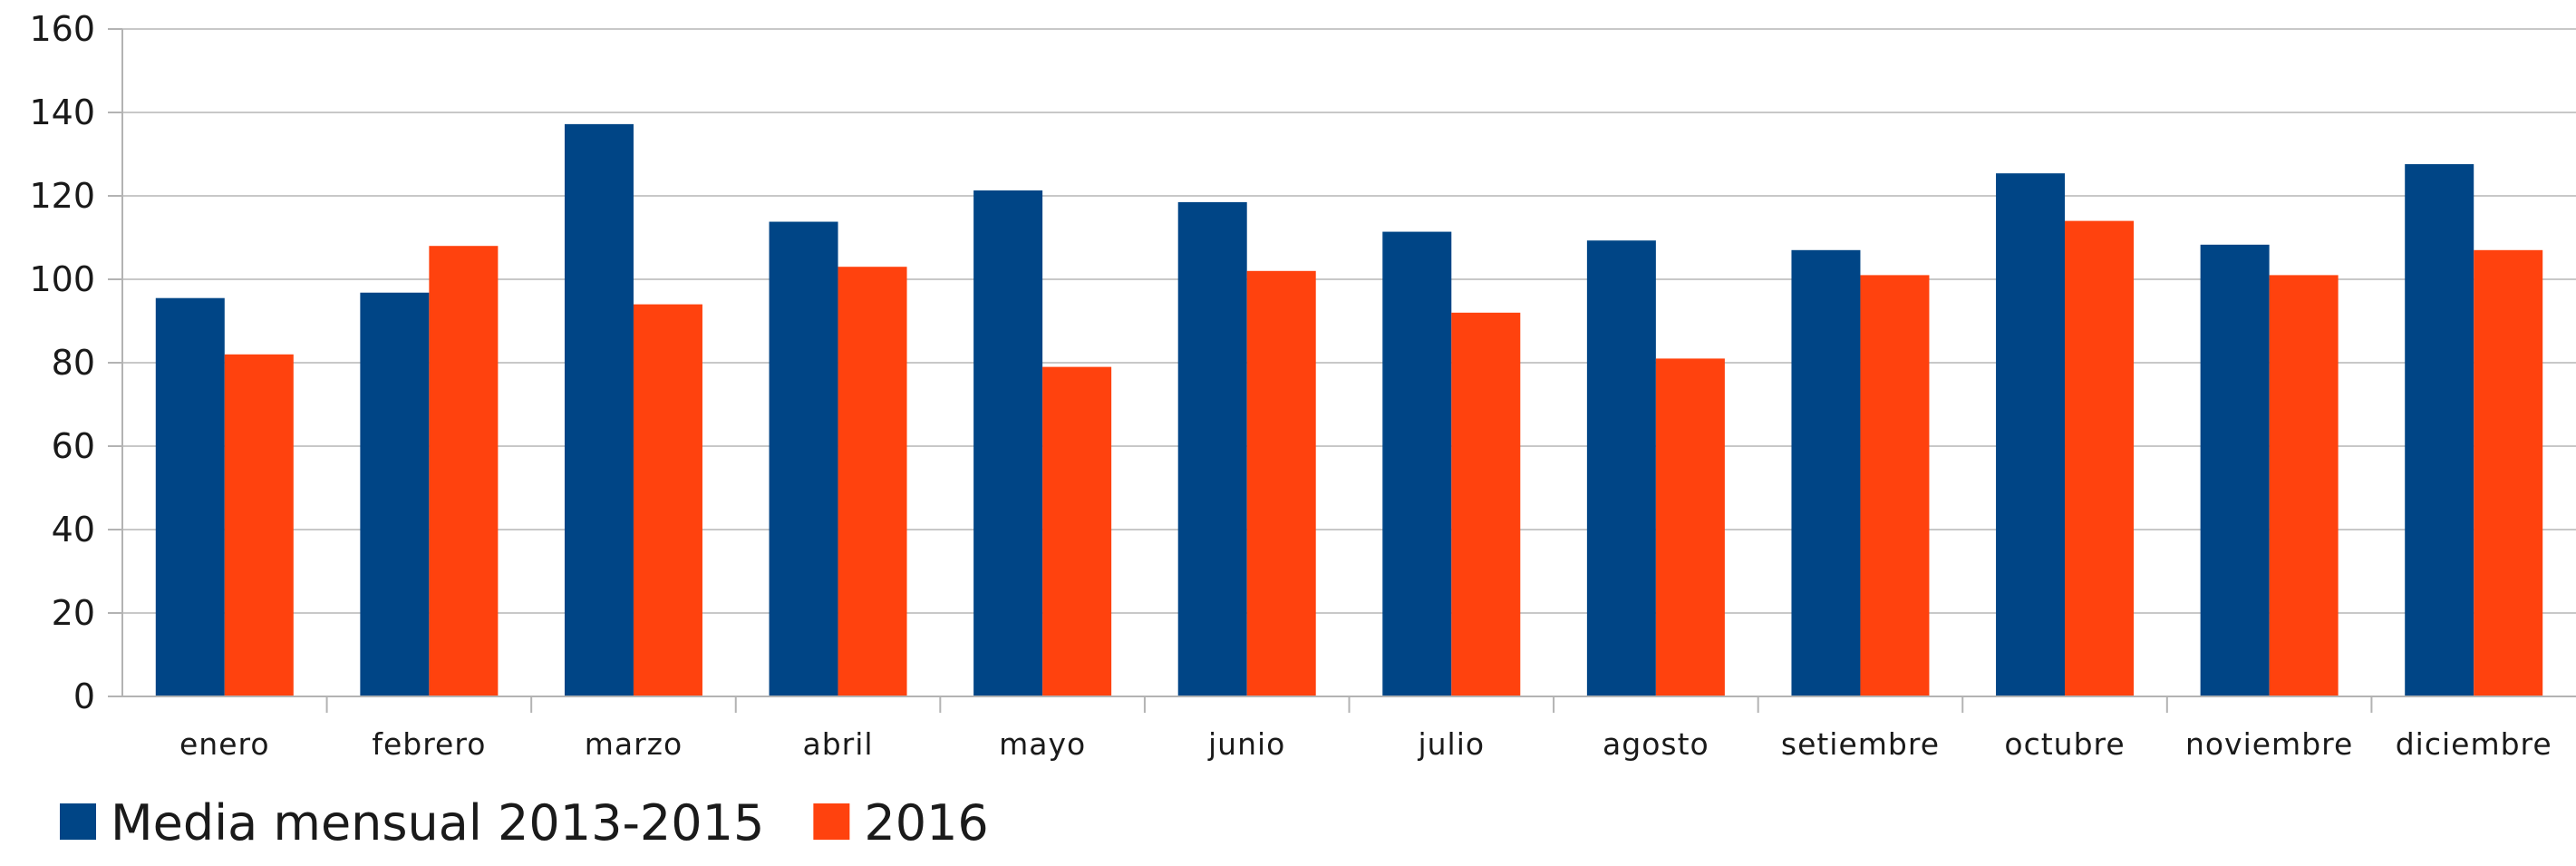  What do you see at coordinates (1246, 744) in the screenshot?
I see `x-tick-label-junio: junio` at bounding box center [1246, 744].